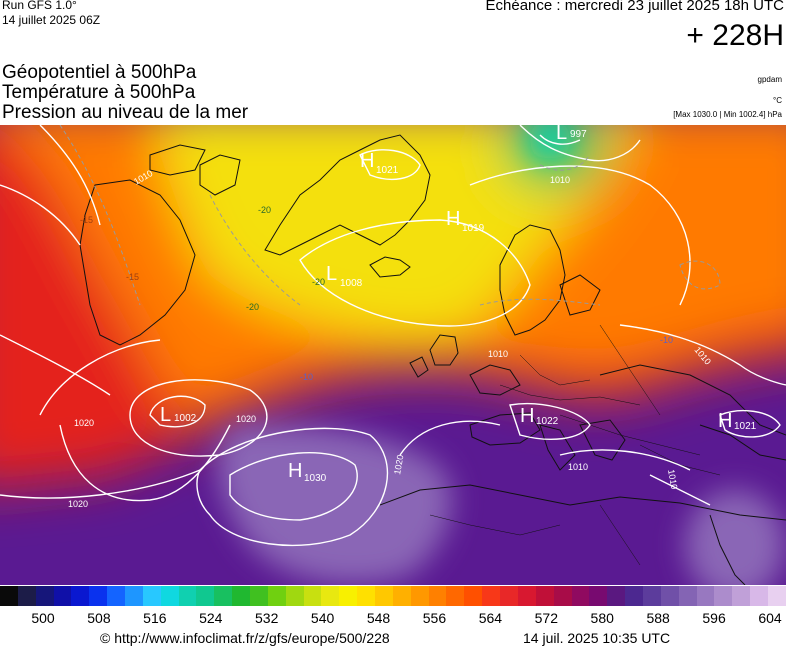 Image resolution: width=786 pixels, height=648 pixels. What do you see at coordinates (307, 472) in the screenshot?
I see `center-h-1030: H 1030` at bounding box center [307, 472].